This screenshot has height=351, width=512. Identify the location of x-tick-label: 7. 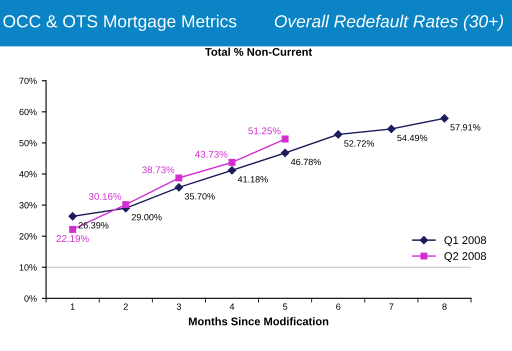
(391, 307).